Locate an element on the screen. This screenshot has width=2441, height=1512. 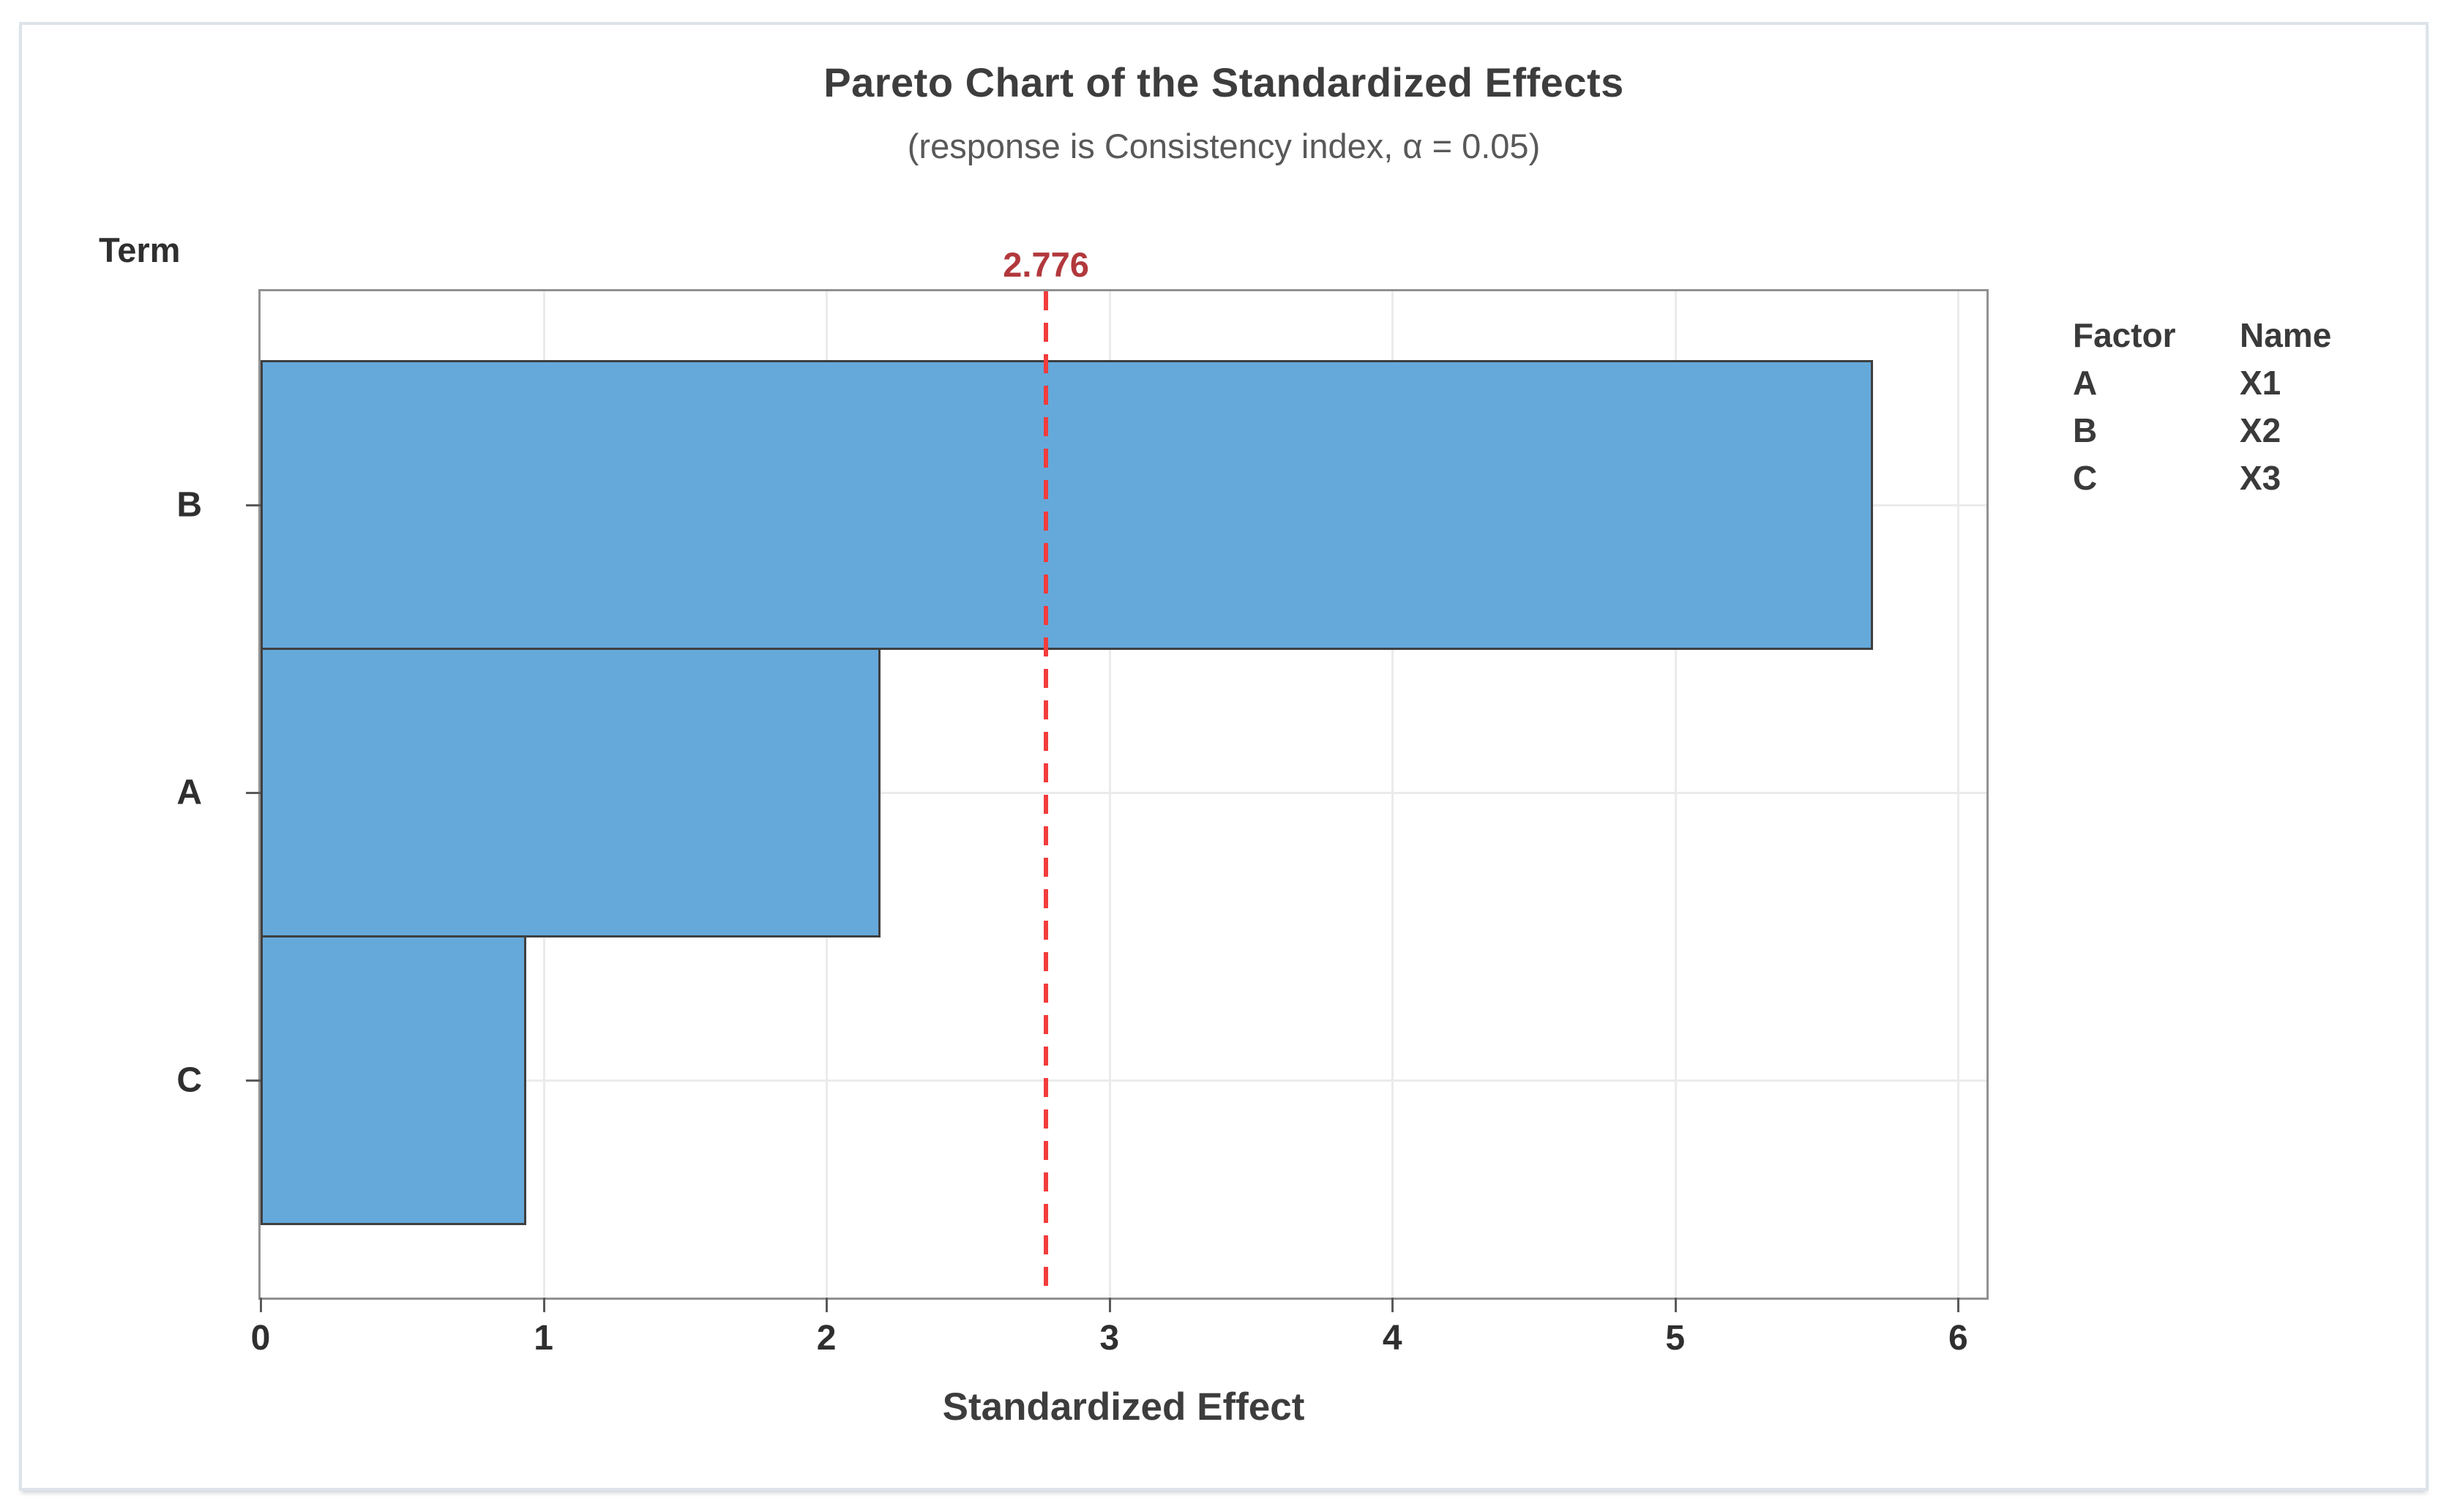
reference-line-label: 2.776 is located at coordinates (1046, 264).